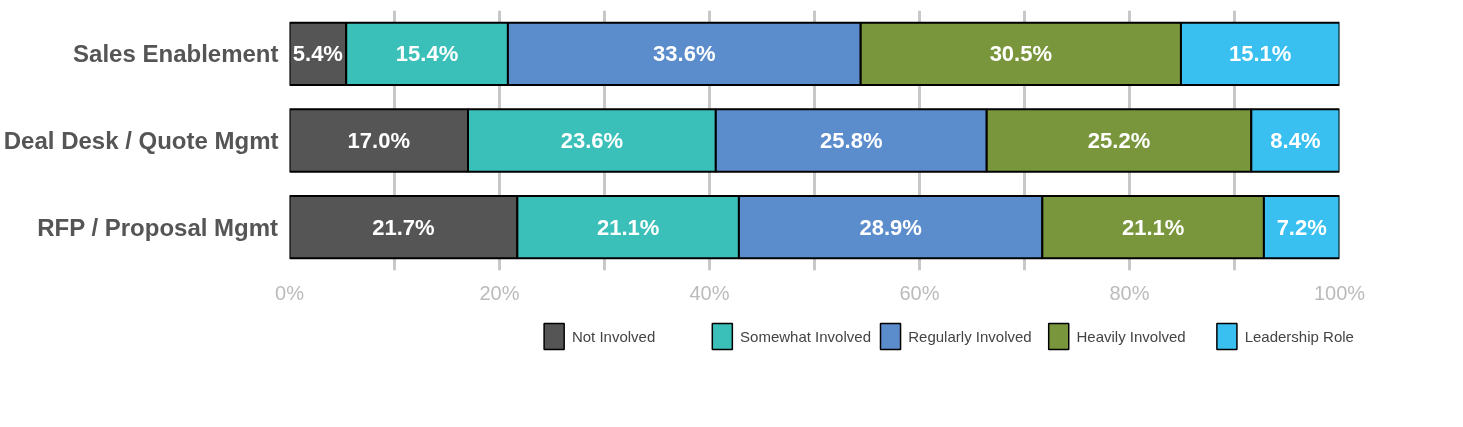  I want to click on x-tick-label: 20%, so click(499, 292).